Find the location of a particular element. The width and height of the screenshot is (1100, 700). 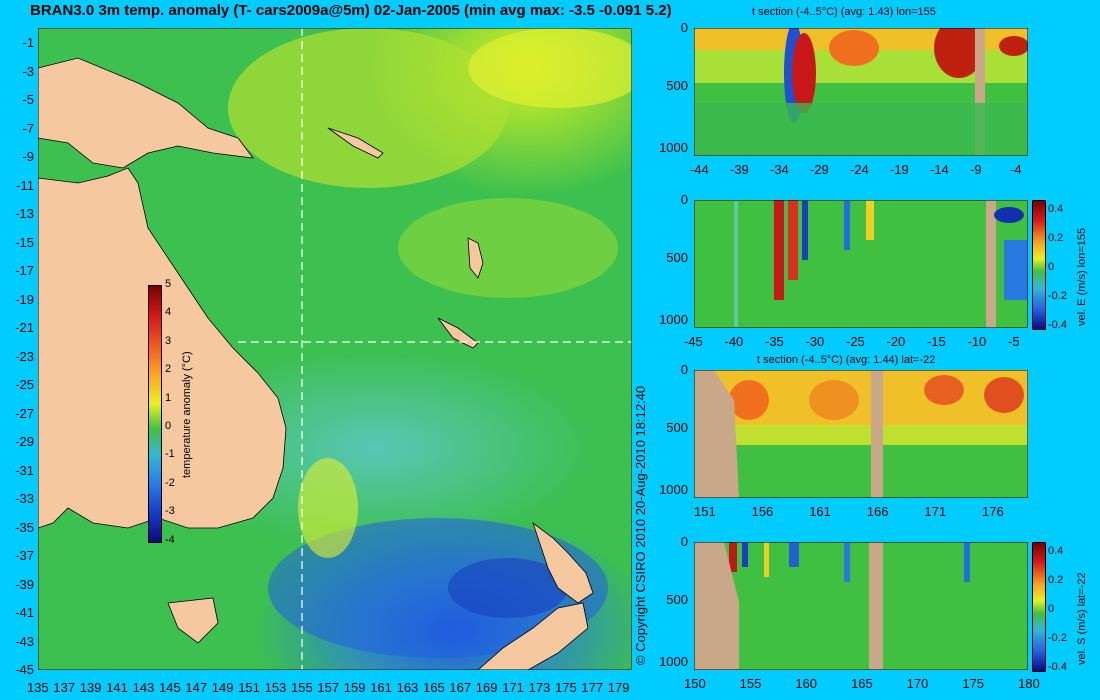

map-lon-tick: 147 is located at coordinates (196, 687).